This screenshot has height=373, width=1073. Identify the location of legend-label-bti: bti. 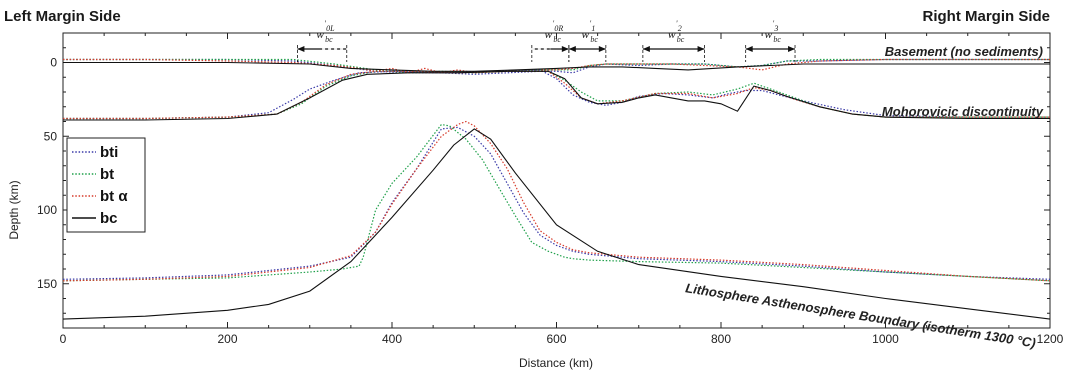
(109, 152).